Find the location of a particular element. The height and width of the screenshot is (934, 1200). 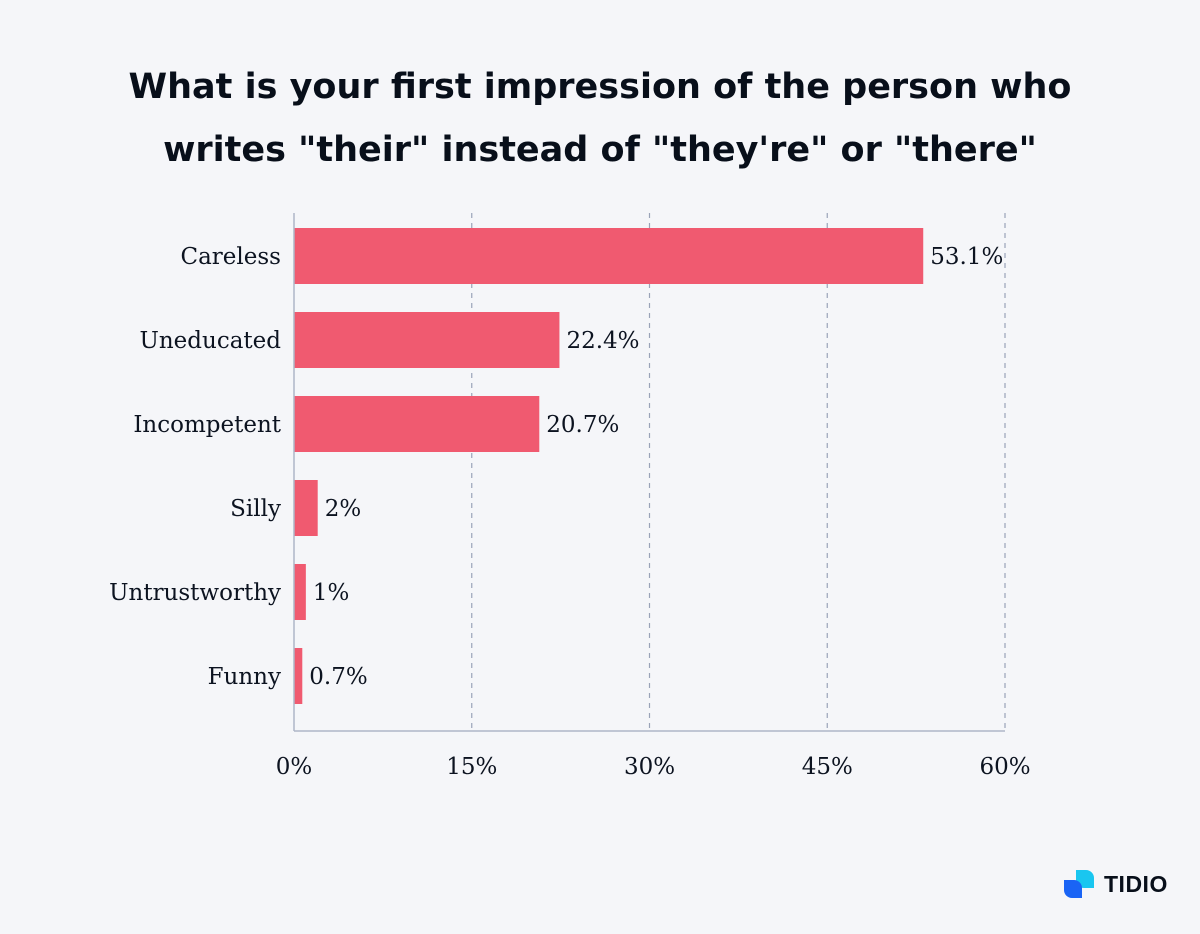

value-label-2: 20.7% is located at coordinates (582, 425).